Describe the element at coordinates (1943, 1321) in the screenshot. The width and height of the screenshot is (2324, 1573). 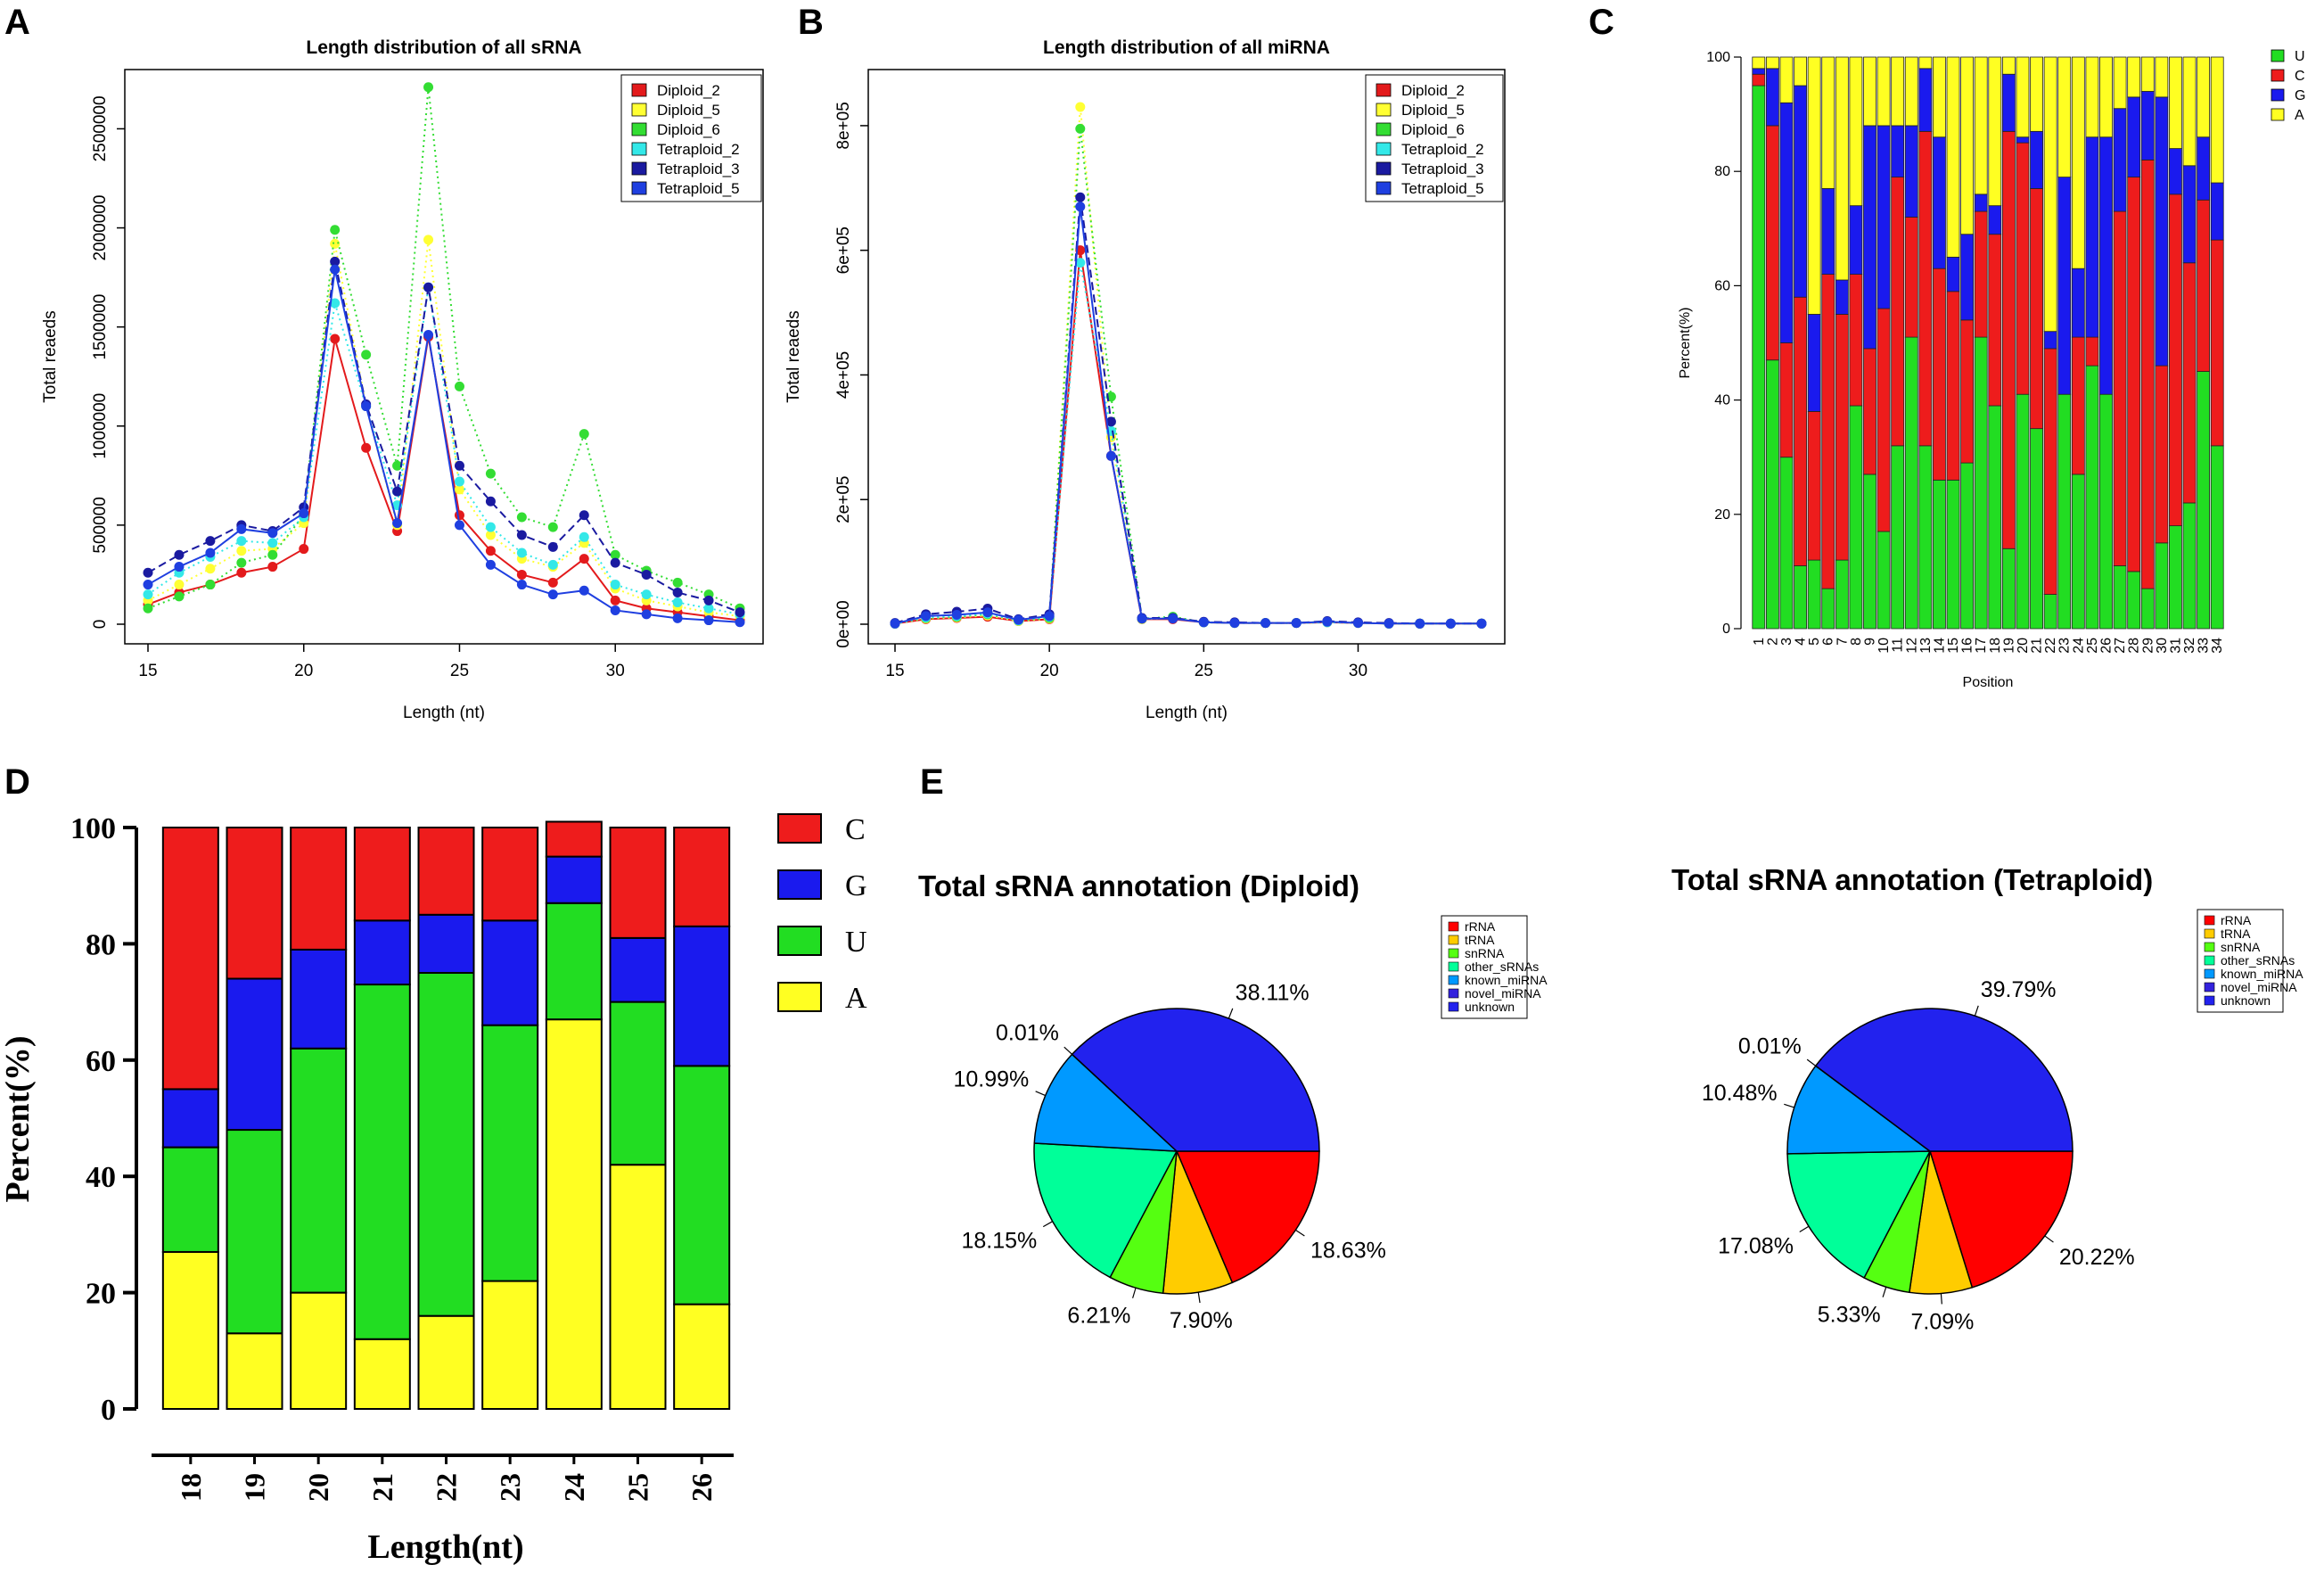
I see `pie-label: 7.09%` at that location.